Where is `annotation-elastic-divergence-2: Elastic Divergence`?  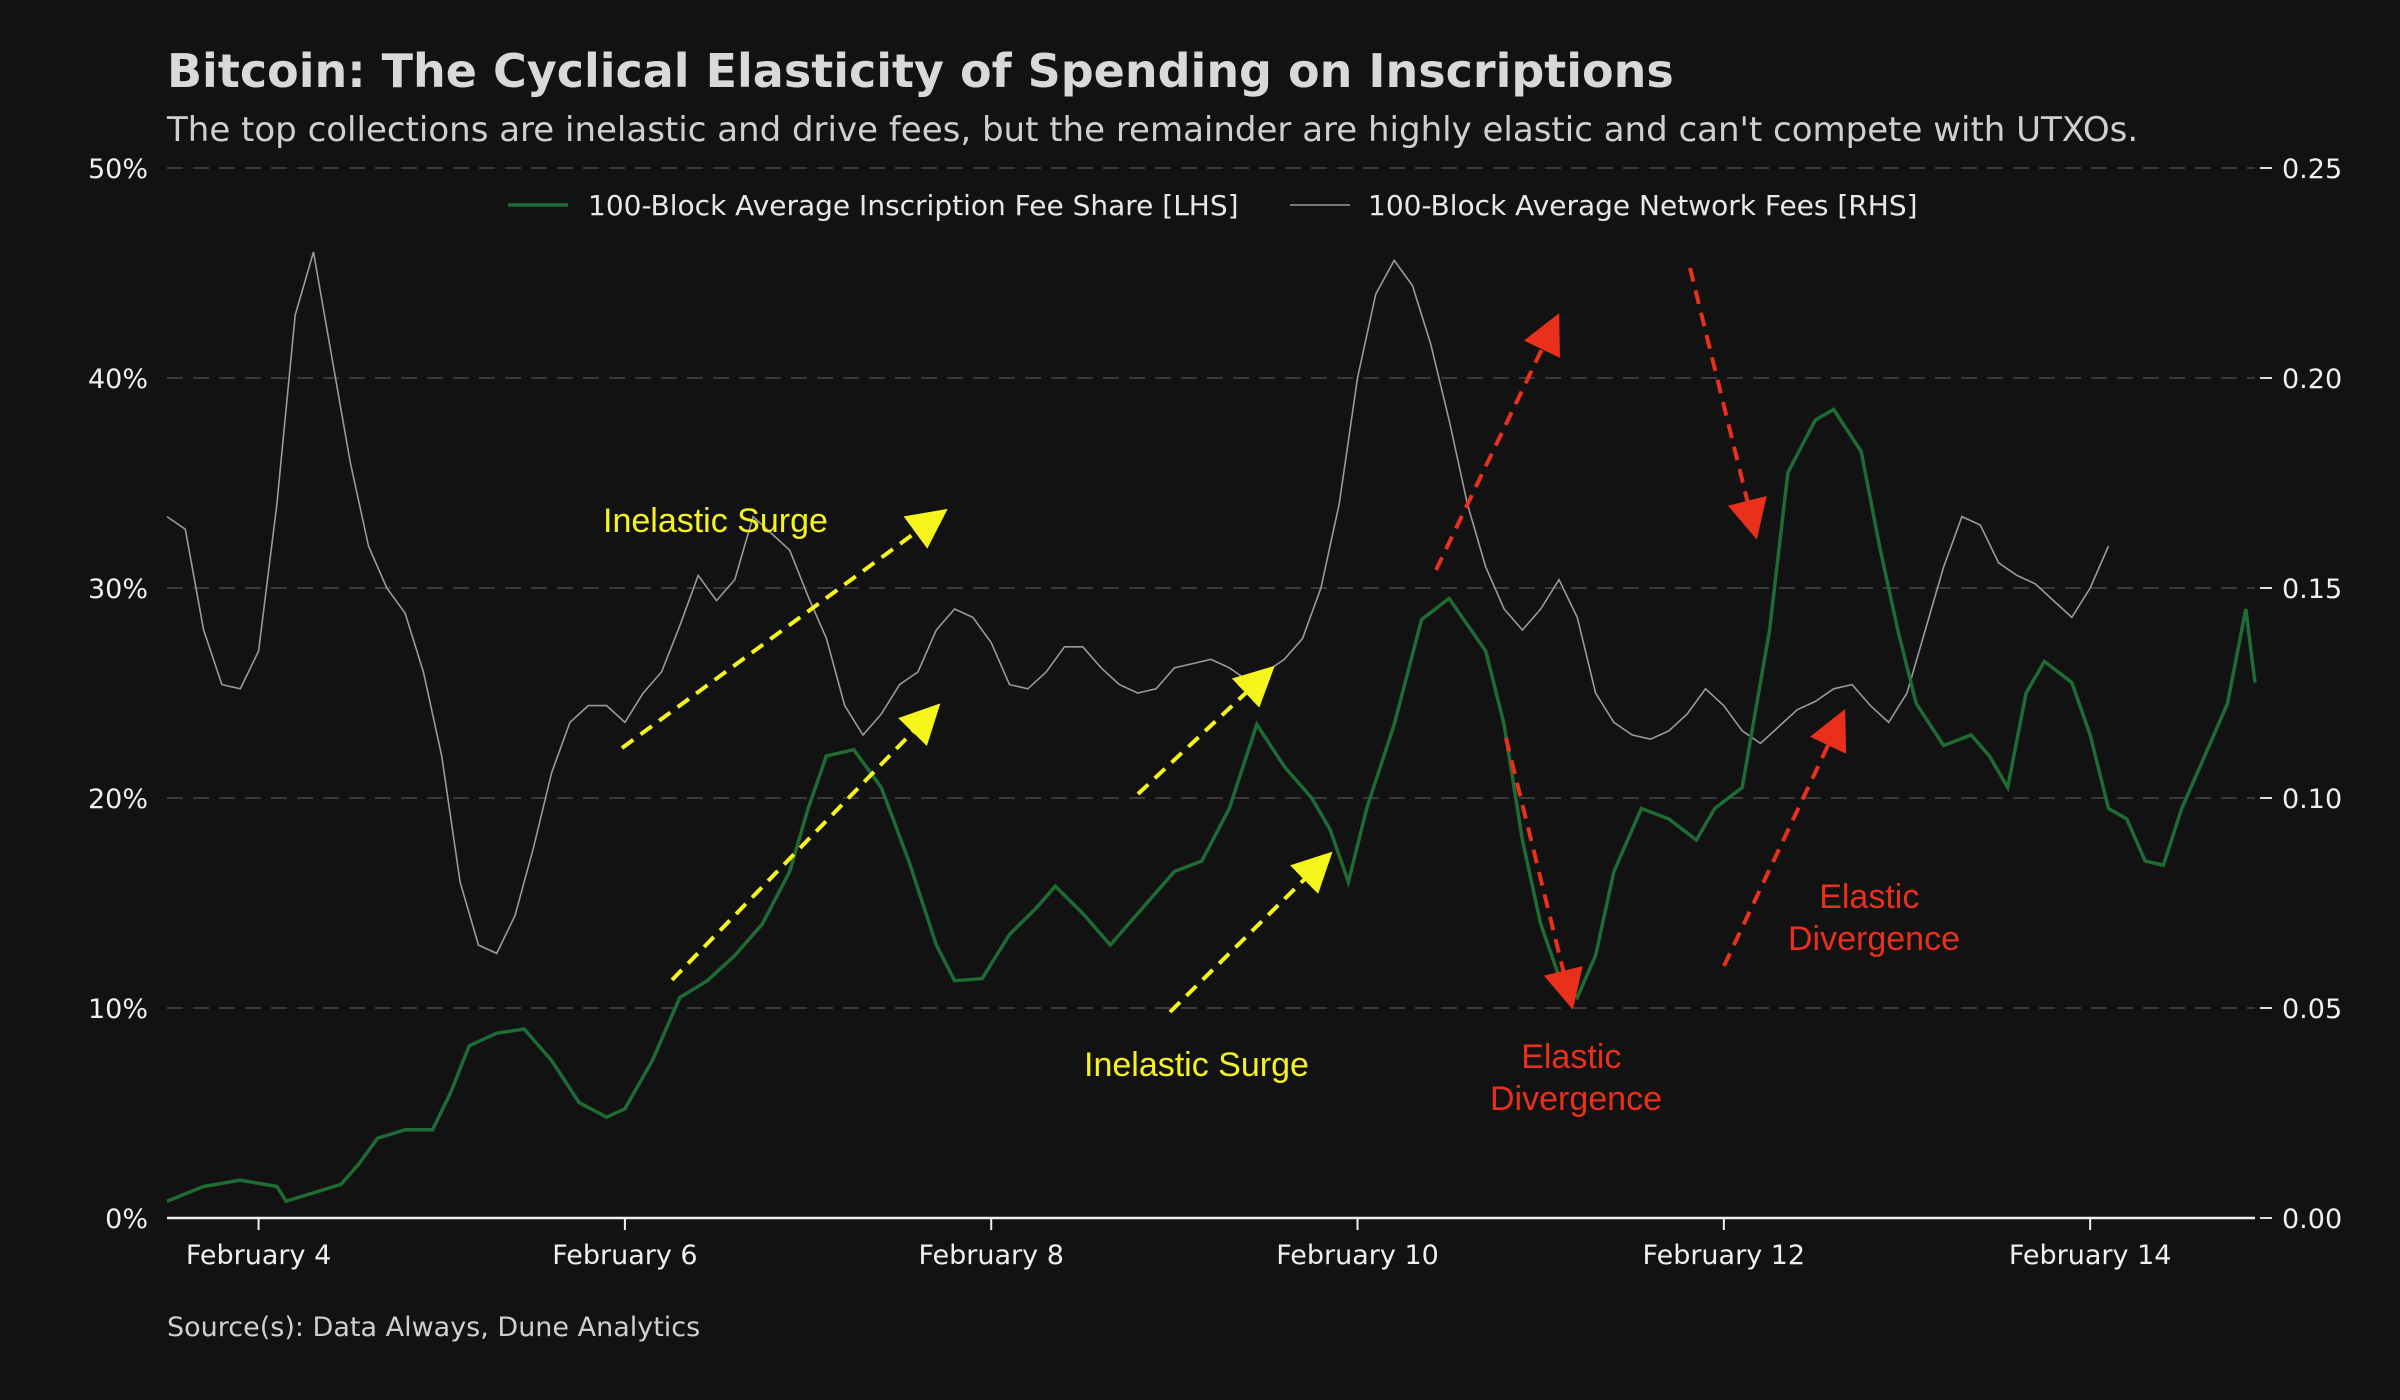
annotation-elastic-divergence-2: Elastic Divergence is located at coordinates (1874, 918).